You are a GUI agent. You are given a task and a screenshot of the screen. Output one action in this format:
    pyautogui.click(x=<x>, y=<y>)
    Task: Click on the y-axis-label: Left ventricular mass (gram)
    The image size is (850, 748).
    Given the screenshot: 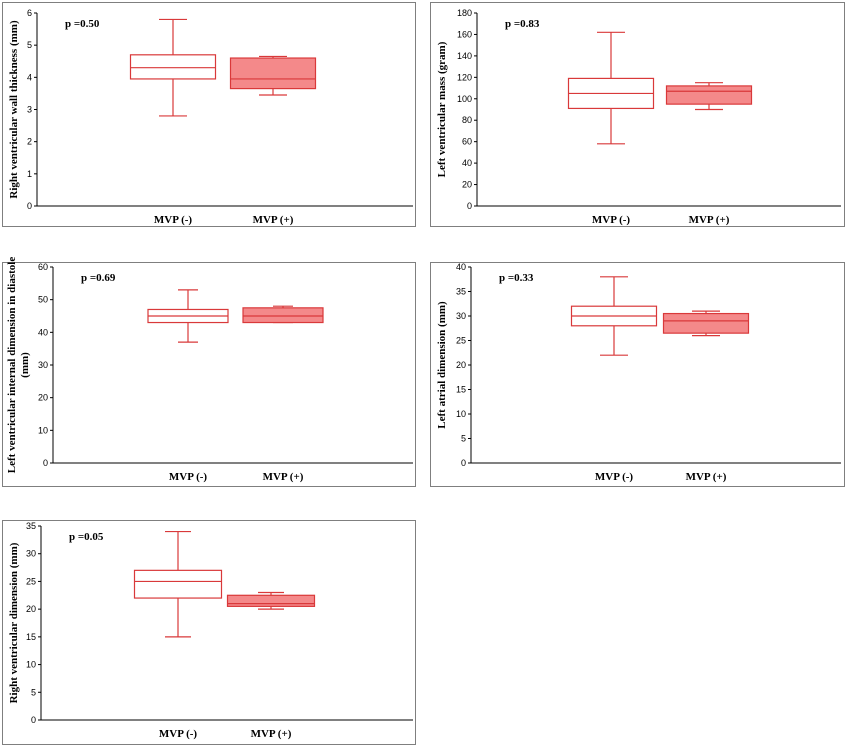 What is the action you would take?
    pyautogui.click(x=442, y=109)
    